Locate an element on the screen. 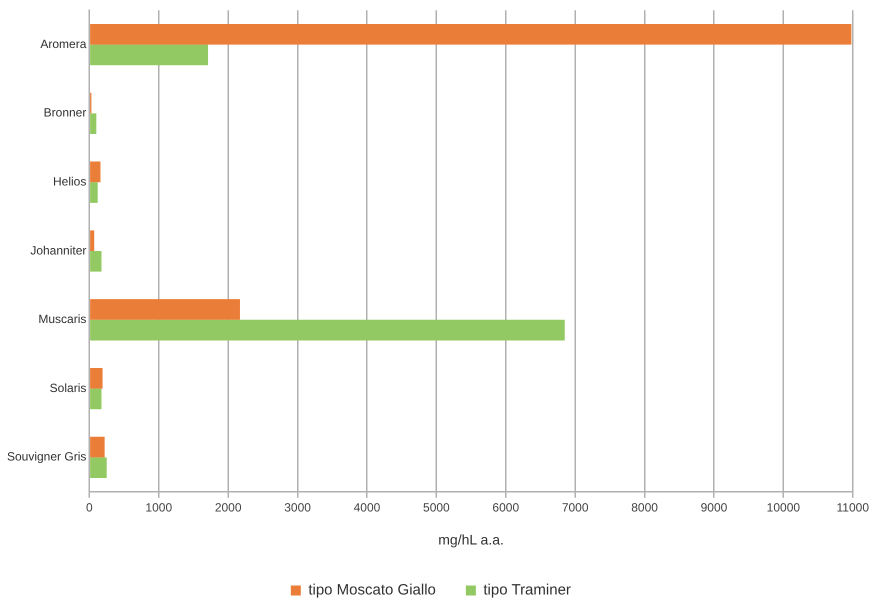  x-tick-label: 10000 is located at coordinates (783, 507).